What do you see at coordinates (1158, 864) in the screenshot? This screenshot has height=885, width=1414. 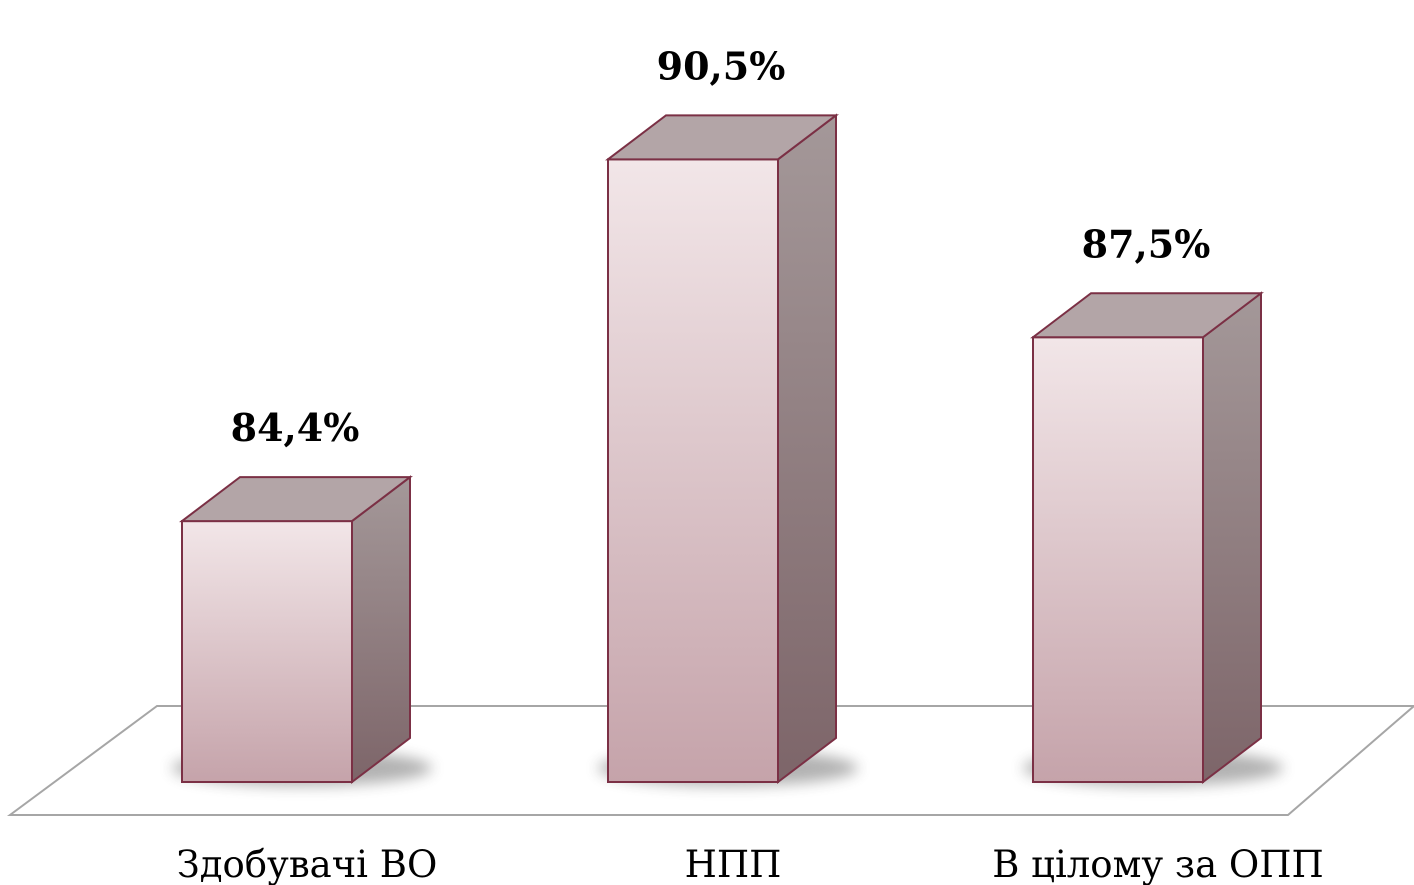 I see `category-label: В цілому за ОПП` at bounding box center [1158, 864].